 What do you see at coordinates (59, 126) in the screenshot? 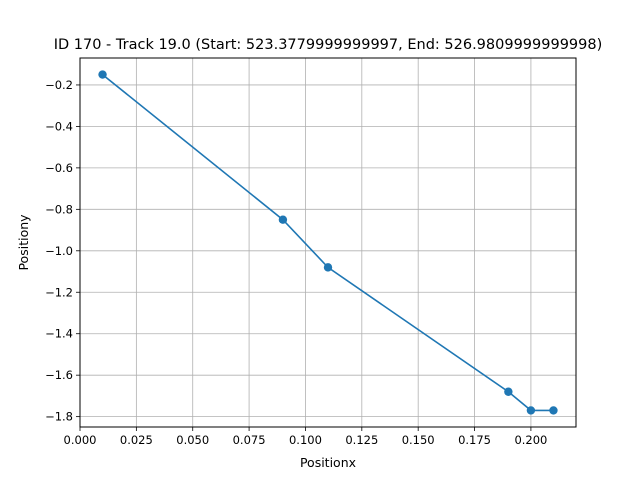
I see `y-tick-label: −0.4` at bounding box center [59, 126].